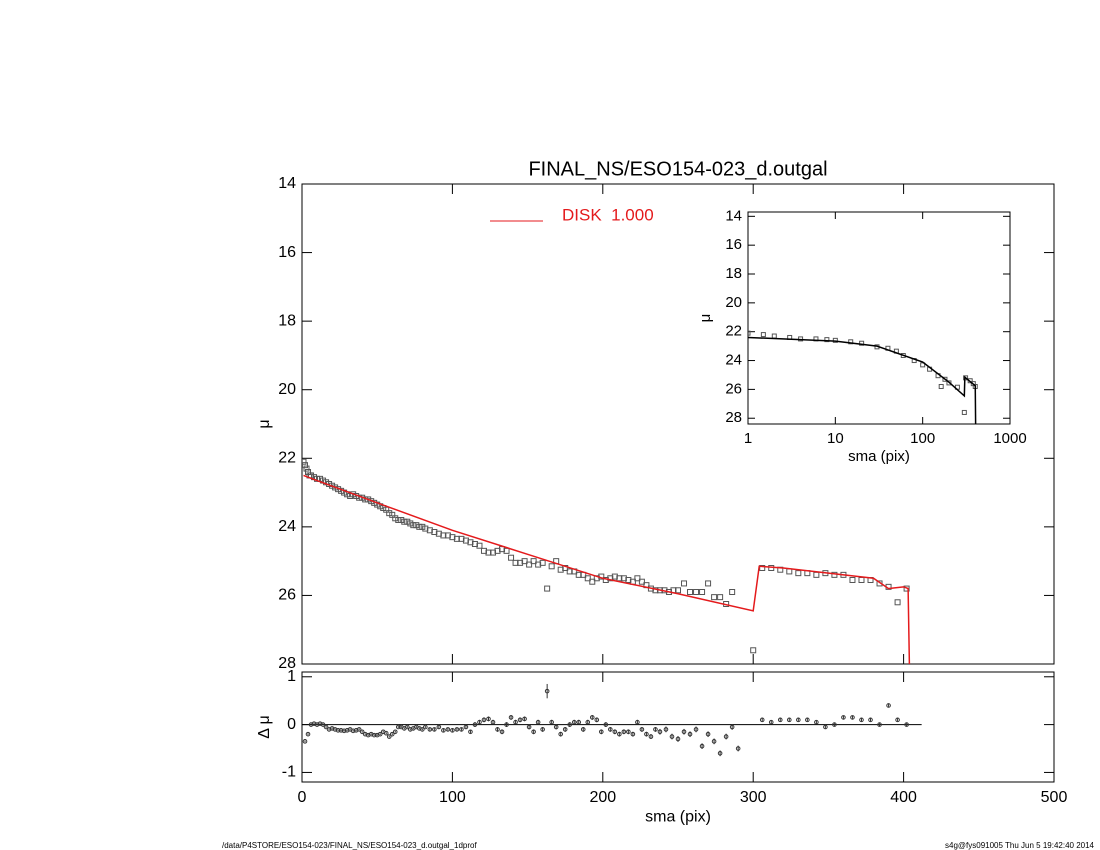 Image resolution: width=1100 pixels, height=850 pixels. What do you see at coordinates (302, 797) in the screenshot?
I see `x-tick-label: 0` at bounding box center [302, 797].